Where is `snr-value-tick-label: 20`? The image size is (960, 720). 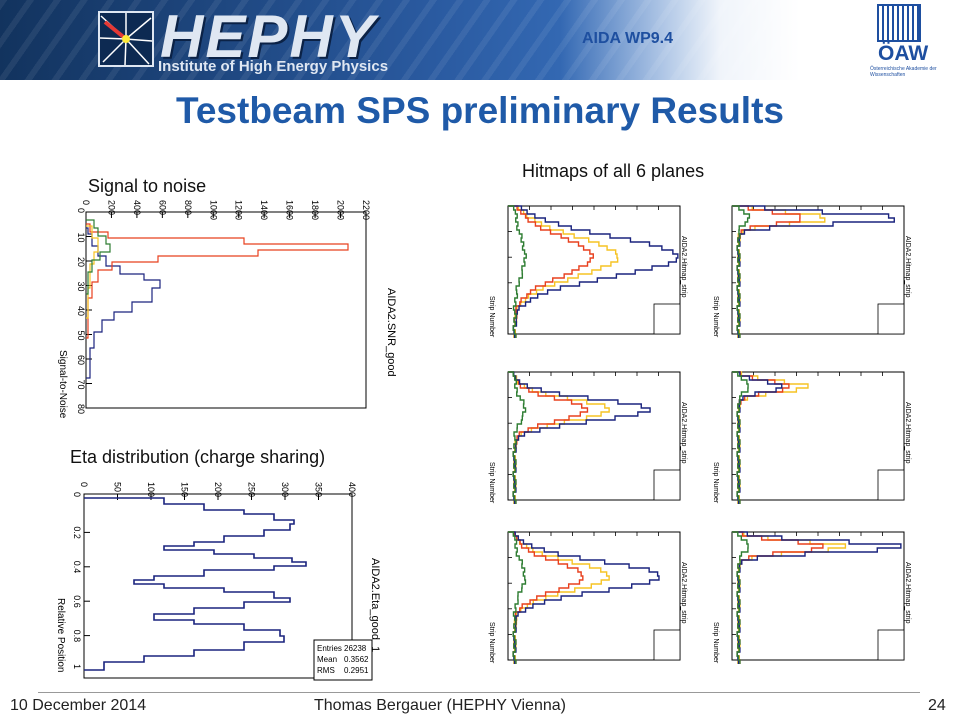
snr-value-tick-label: 20 is located at coordinates (81, 262).